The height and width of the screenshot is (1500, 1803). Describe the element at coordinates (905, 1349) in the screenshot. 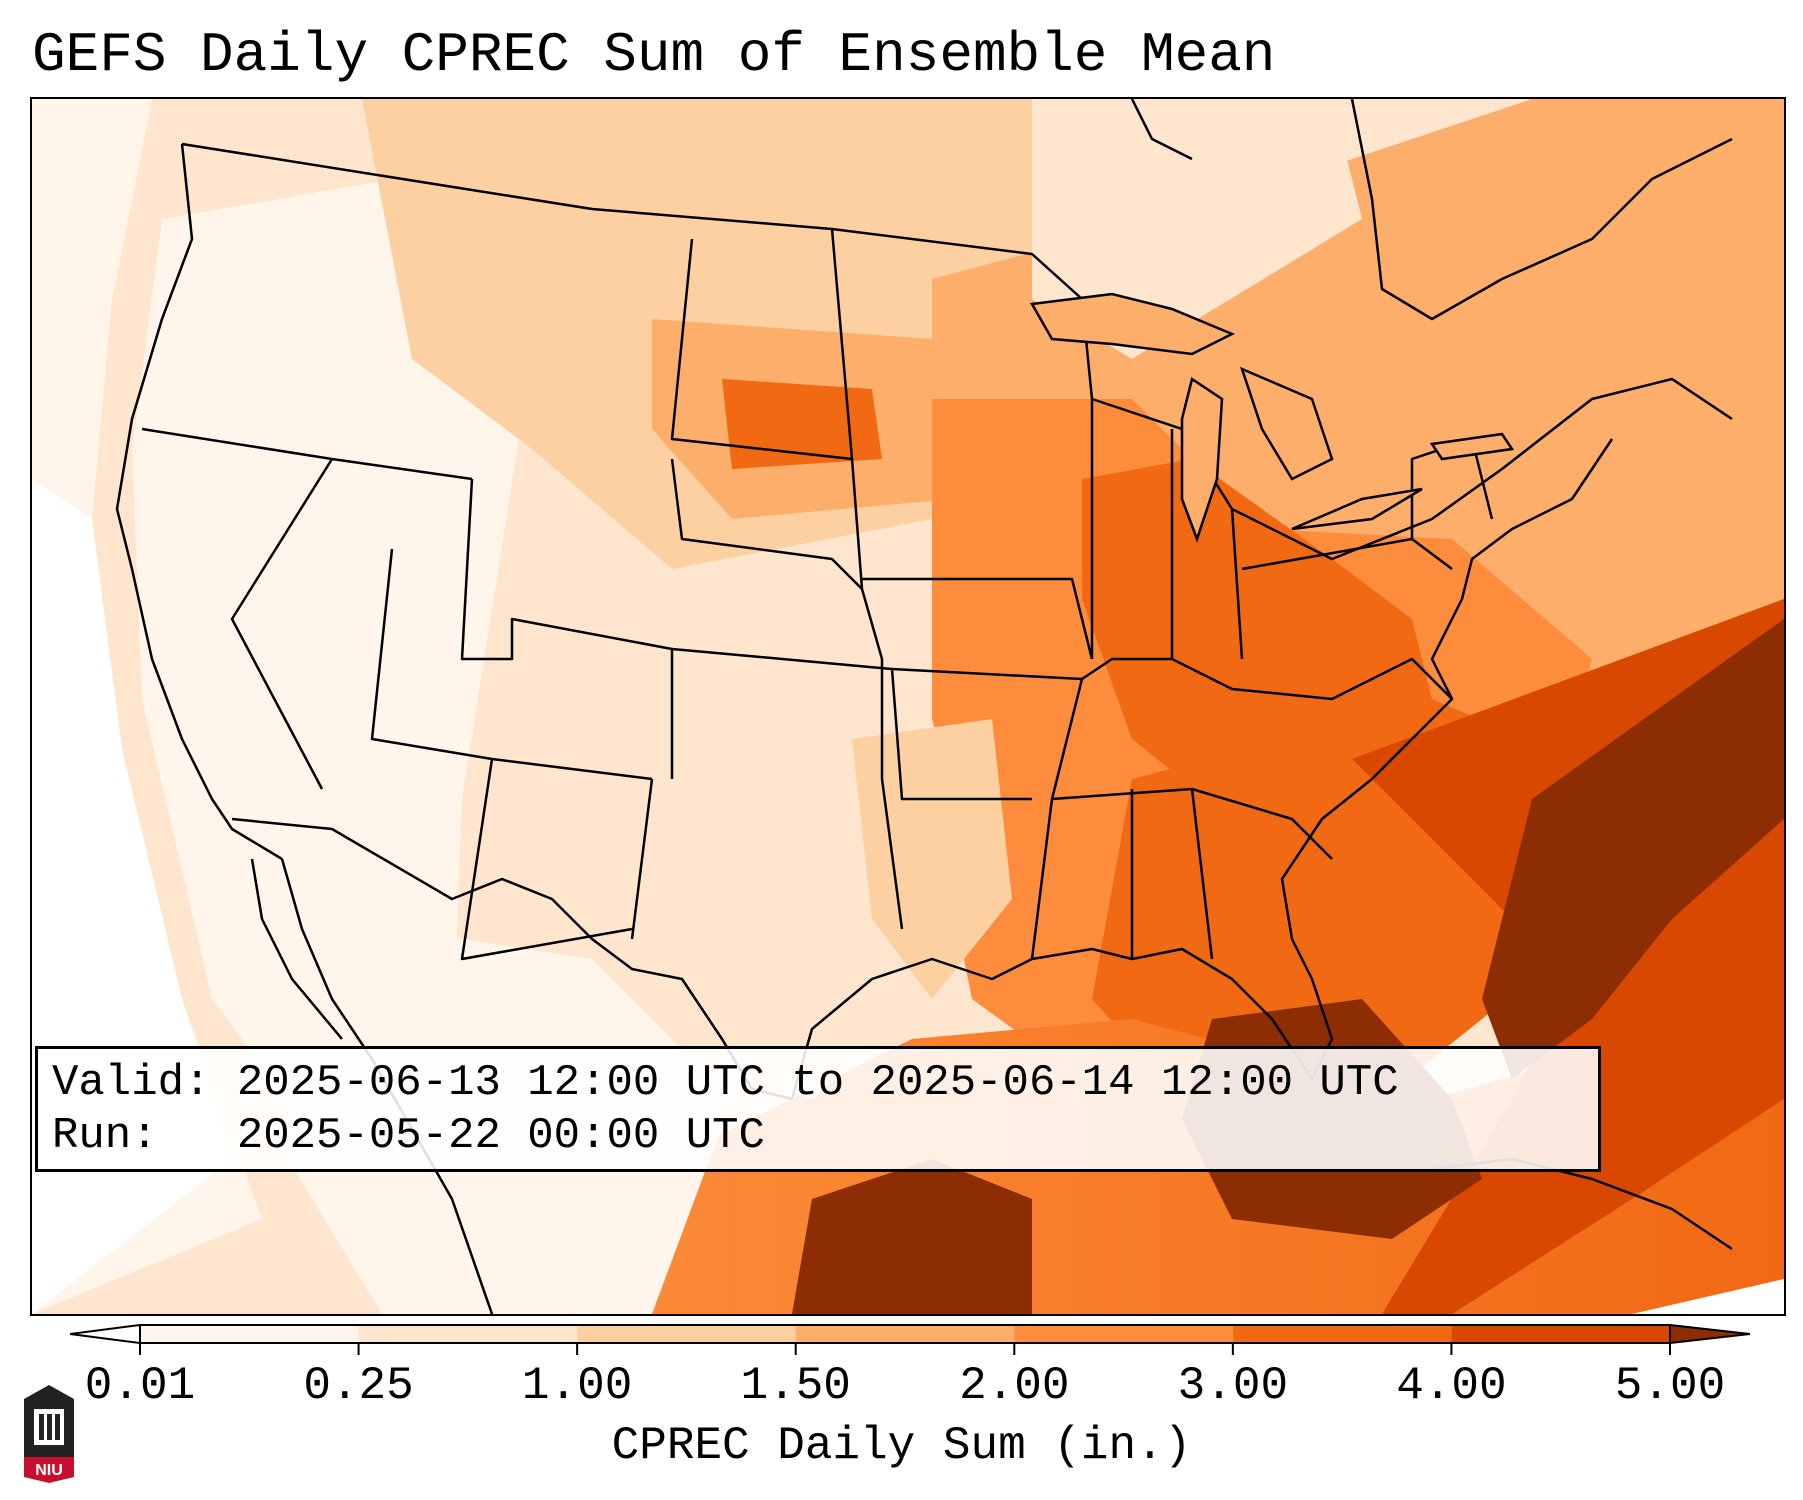

I see `colorbar-ticks` at that location.